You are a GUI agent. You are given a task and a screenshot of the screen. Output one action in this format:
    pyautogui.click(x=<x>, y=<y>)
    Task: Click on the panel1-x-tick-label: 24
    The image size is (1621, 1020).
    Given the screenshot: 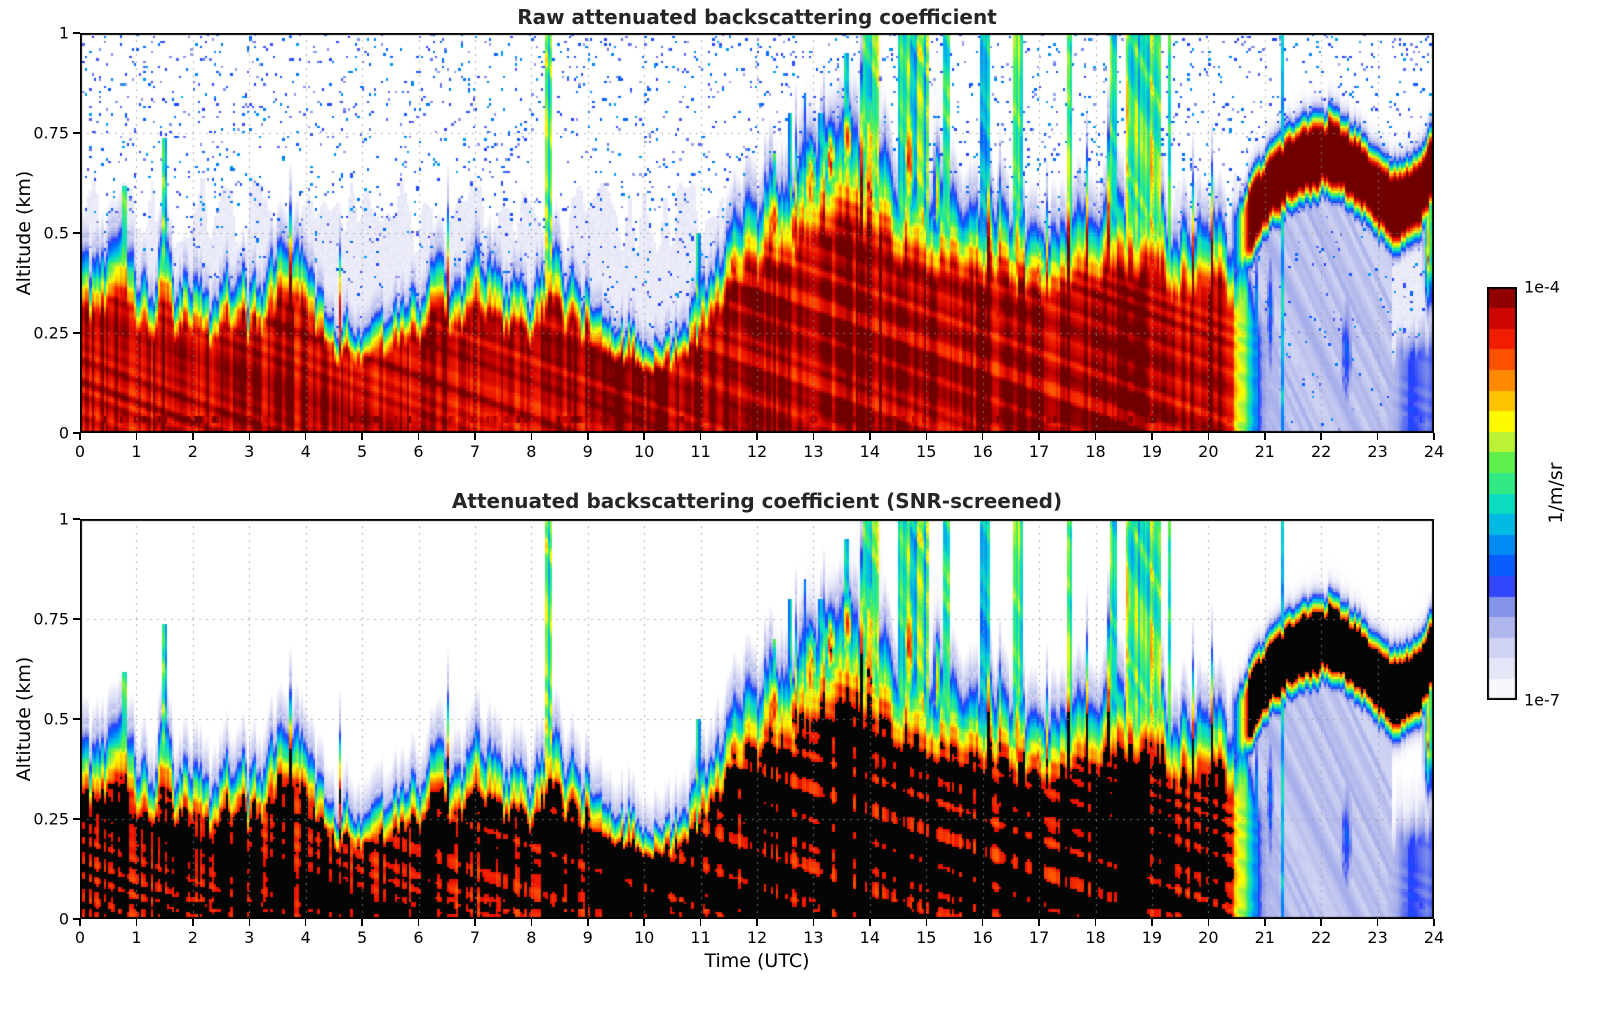 What is the action you would take?
    pyautogui.click(x=1434, y=451)
    